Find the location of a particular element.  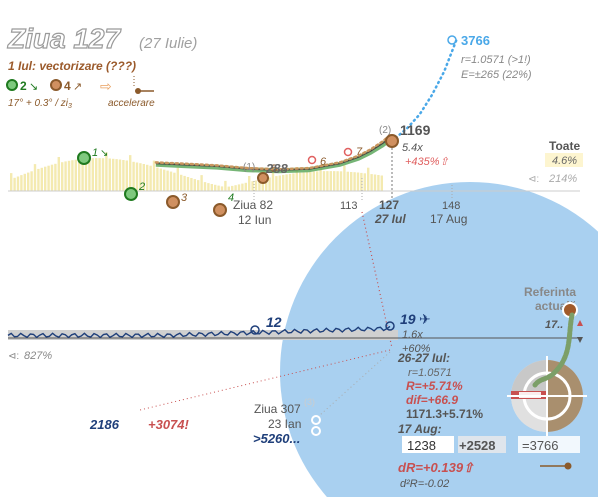

period-label: 26-27 Iul: is located at coordinates (423, 358).